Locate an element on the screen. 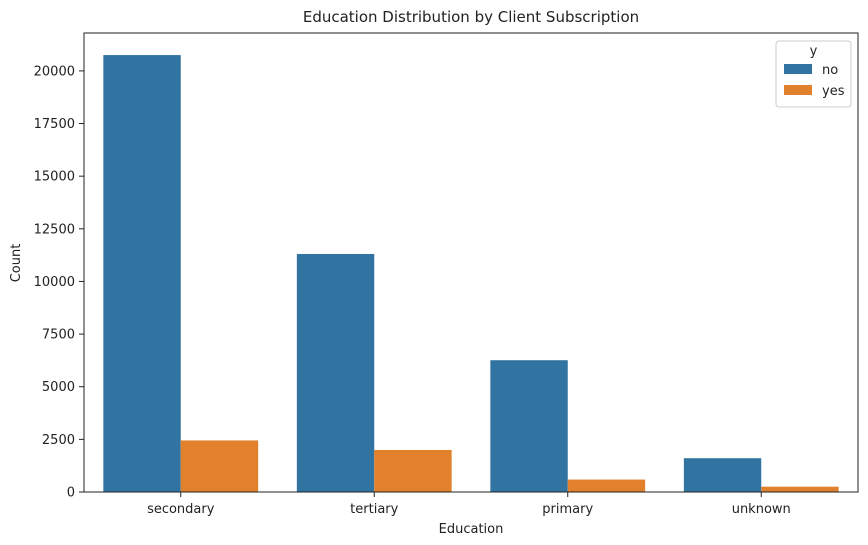 Image resolution: width=868 pixels, height=545 pixels. y-tick-label: 12500 is located at coordinates (54, 229).